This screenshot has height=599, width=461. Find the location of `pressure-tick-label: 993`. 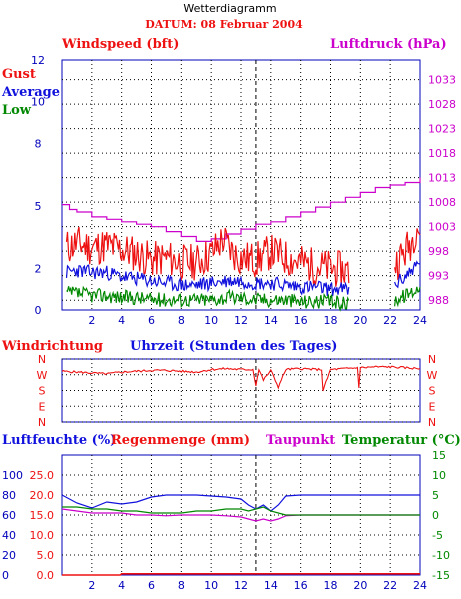

pressure-tick-label: 993 is located at coordinates (438, 276).